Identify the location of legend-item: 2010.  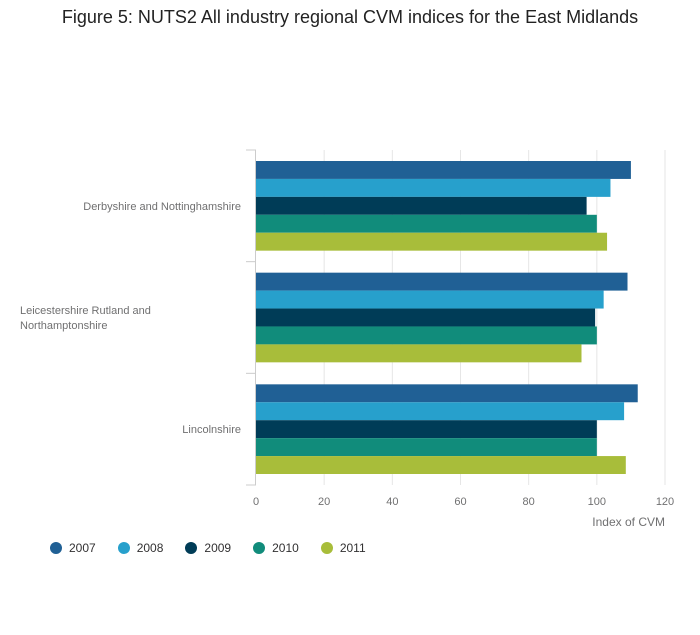
(276, 548).